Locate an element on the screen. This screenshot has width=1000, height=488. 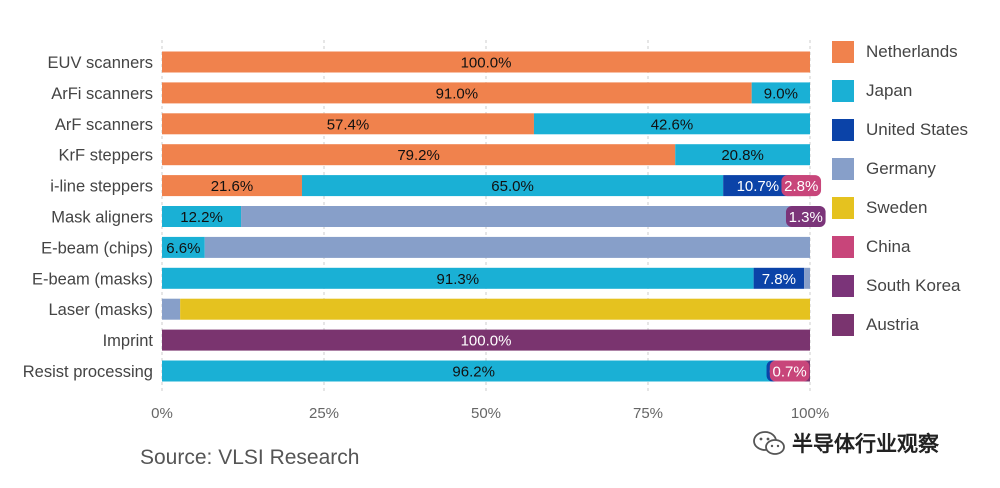
y-category-label: i-line steppers is located at coordinates (101, 187).